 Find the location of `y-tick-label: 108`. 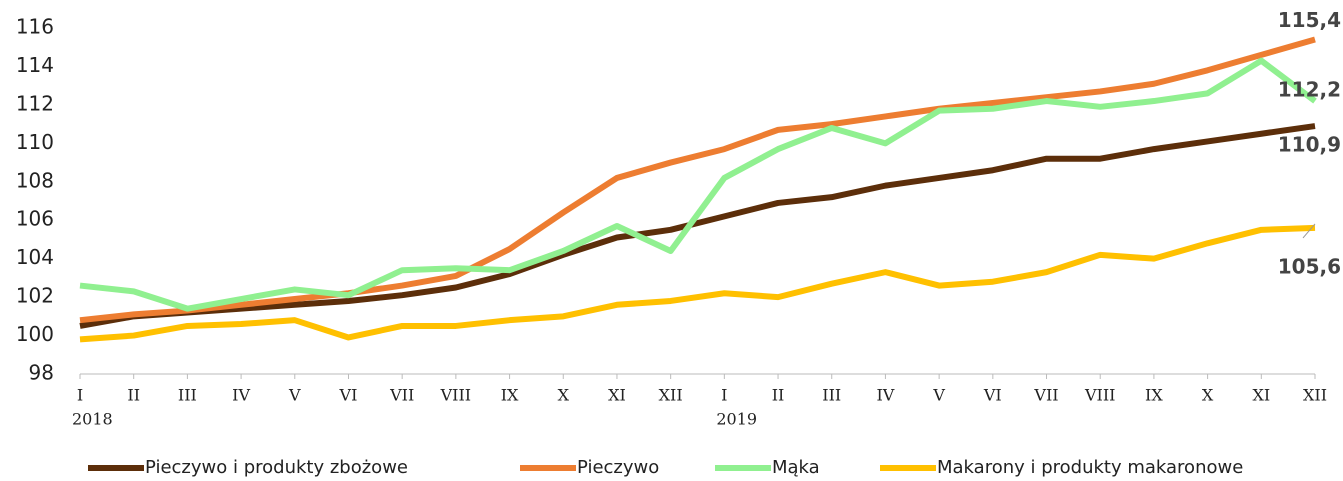

y-tick-label: 108 is located at coordinates (35, 180).